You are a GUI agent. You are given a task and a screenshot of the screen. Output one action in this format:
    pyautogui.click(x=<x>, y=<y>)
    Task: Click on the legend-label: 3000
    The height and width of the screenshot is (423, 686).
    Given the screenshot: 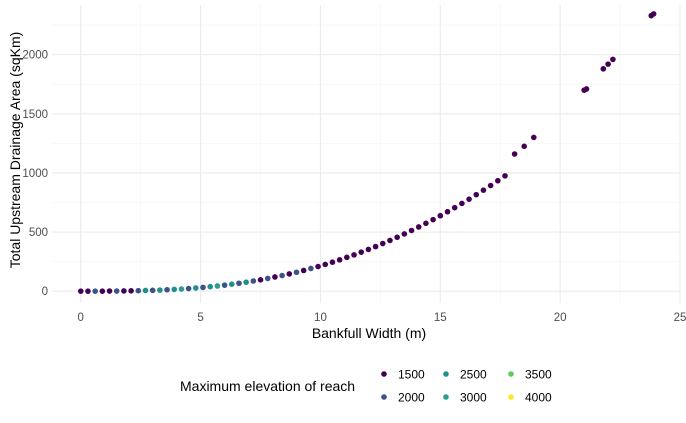 What is the action you would take?
    pyautogui.click(x=473, y=398)
    